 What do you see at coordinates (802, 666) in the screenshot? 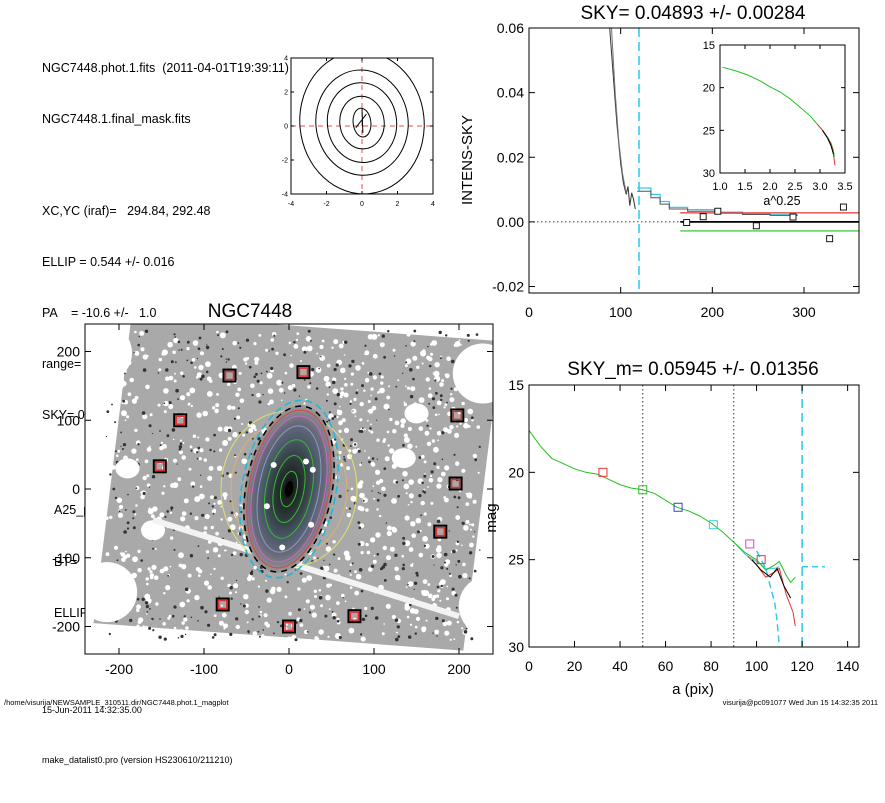
I see `x-tick-label: 120` at bounding box center [802, 666].